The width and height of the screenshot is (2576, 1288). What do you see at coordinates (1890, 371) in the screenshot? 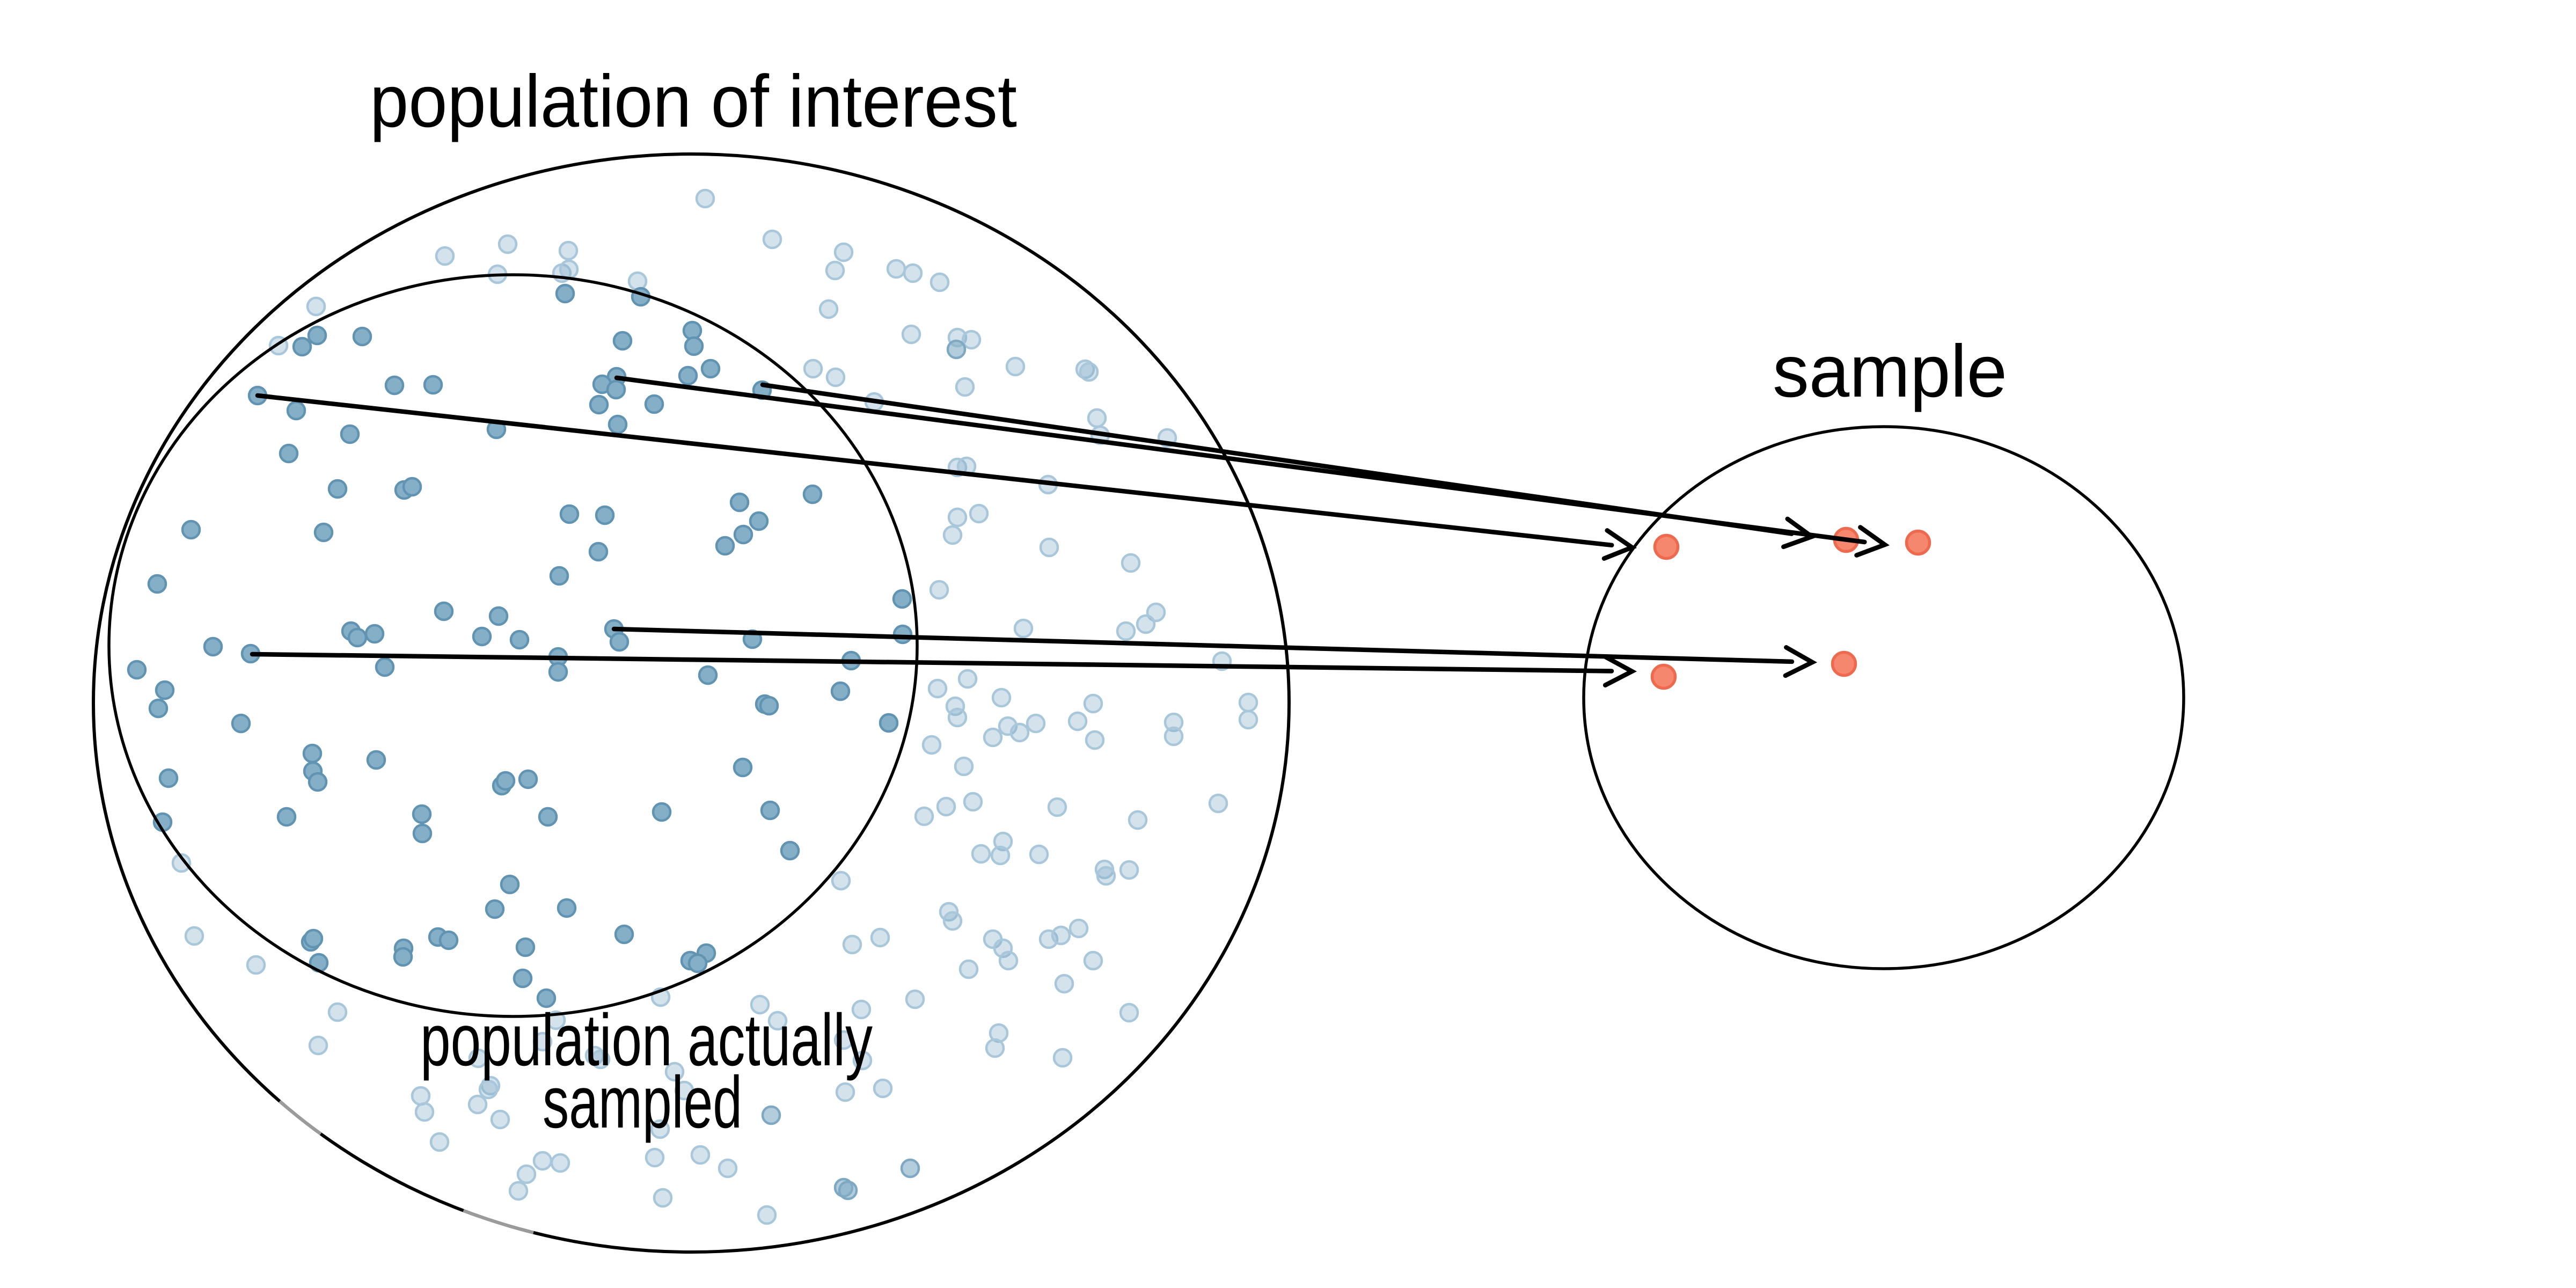
I see `svg-text: sample` at bounding box center [1890, 371].